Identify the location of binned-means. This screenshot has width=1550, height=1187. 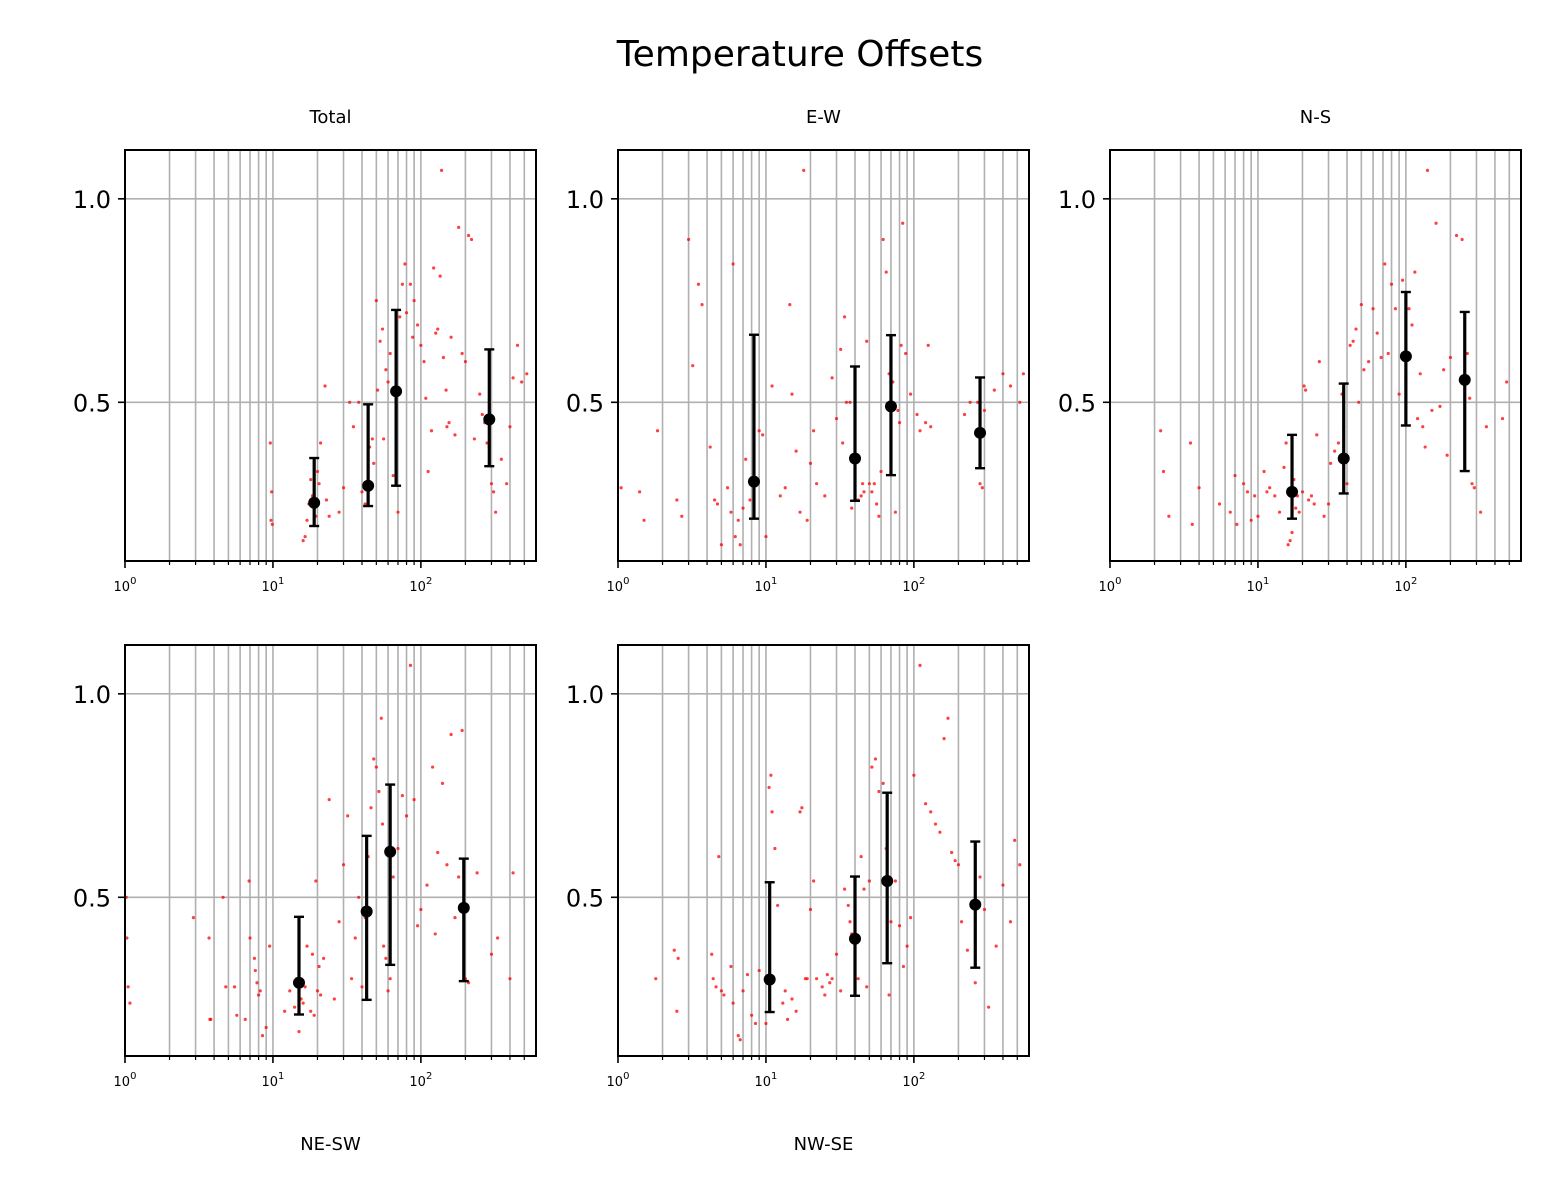
(381, 899).